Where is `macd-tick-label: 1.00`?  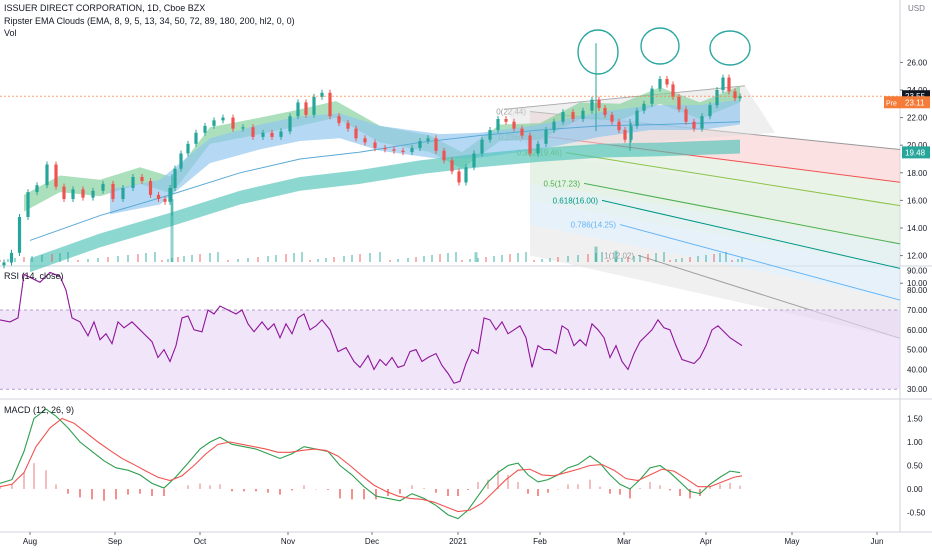
macd-tick-label: 1.00 is located at coordinates (915, 442).